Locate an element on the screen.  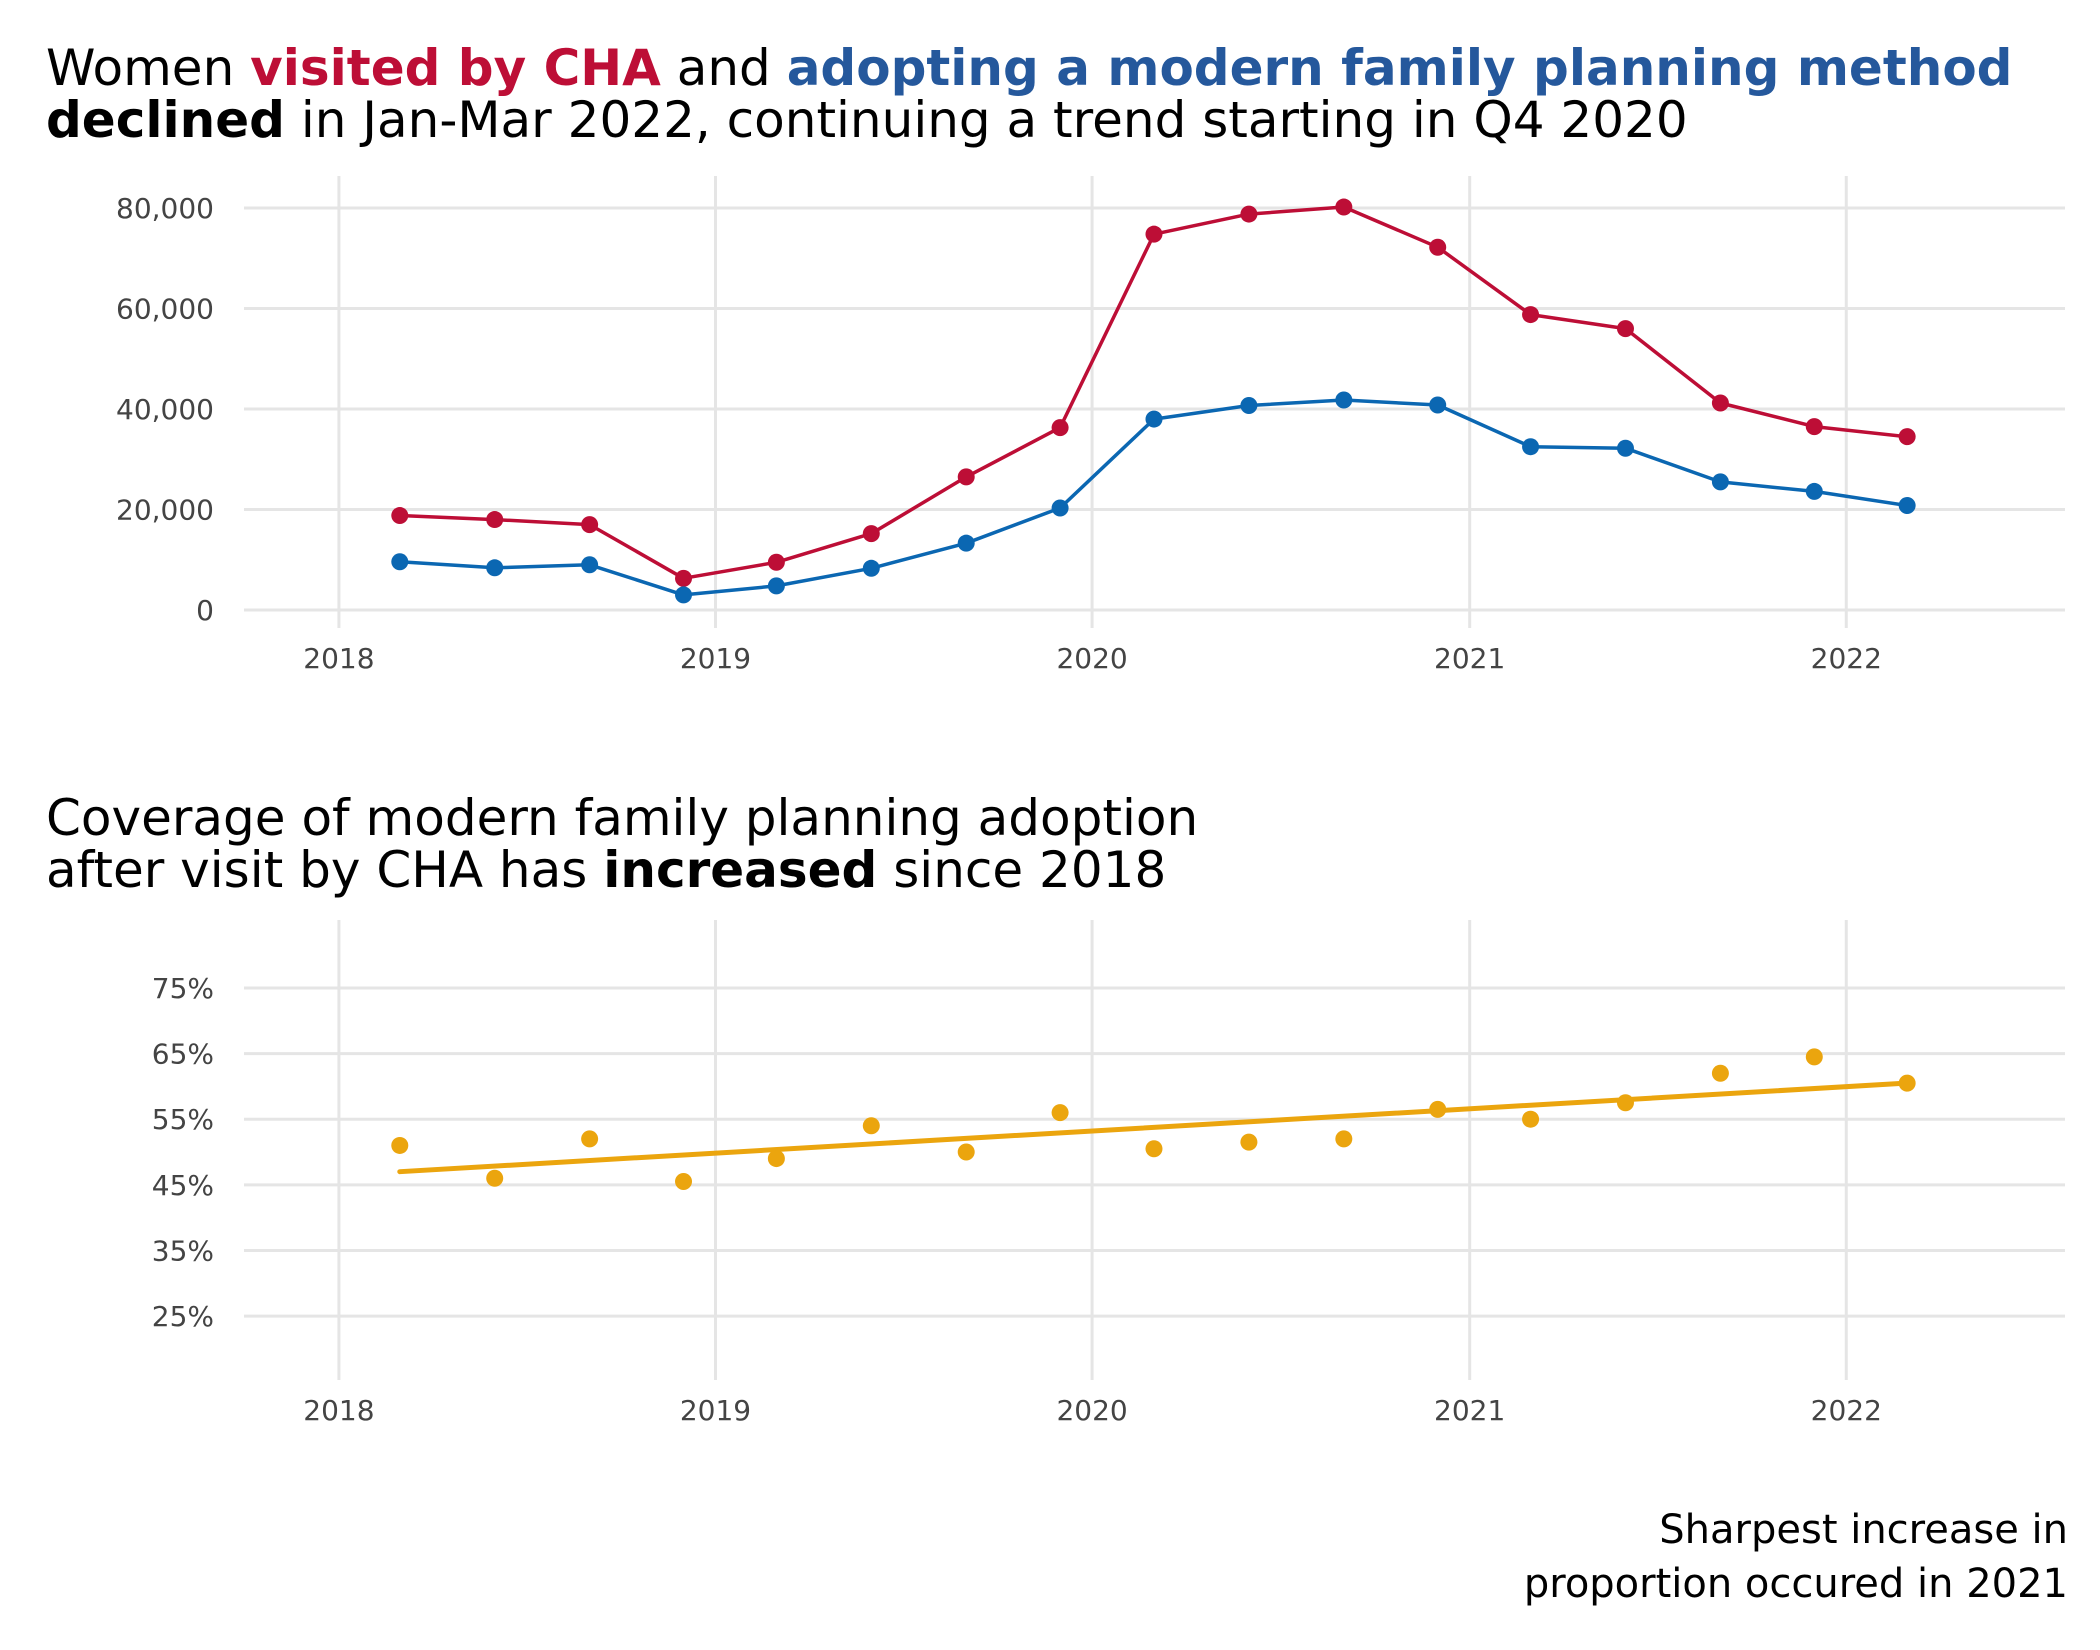
title-declined-bold: declined is located at coordinates (165, 120).